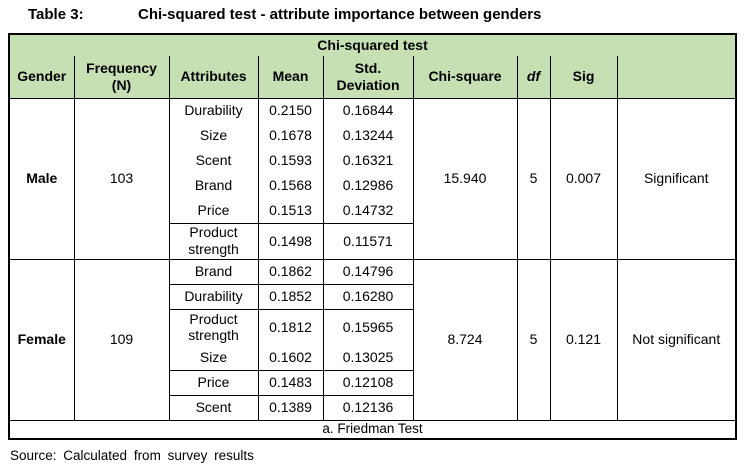 This screenshot has width=749, height=475. I want to click on chi-square-cell: 15.940, so click(465, 179).